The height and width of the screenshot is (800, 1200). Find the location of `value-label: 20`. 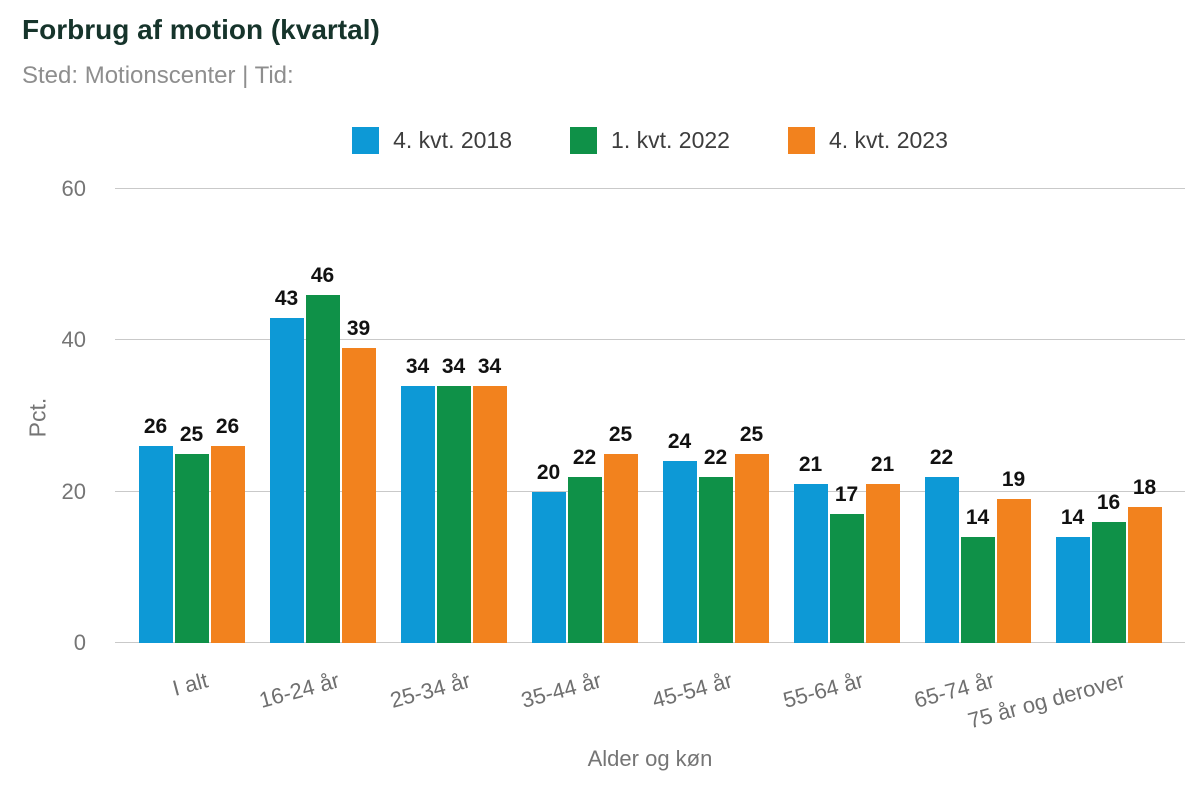

value-label: 20 is located at coordinates (548, 472).